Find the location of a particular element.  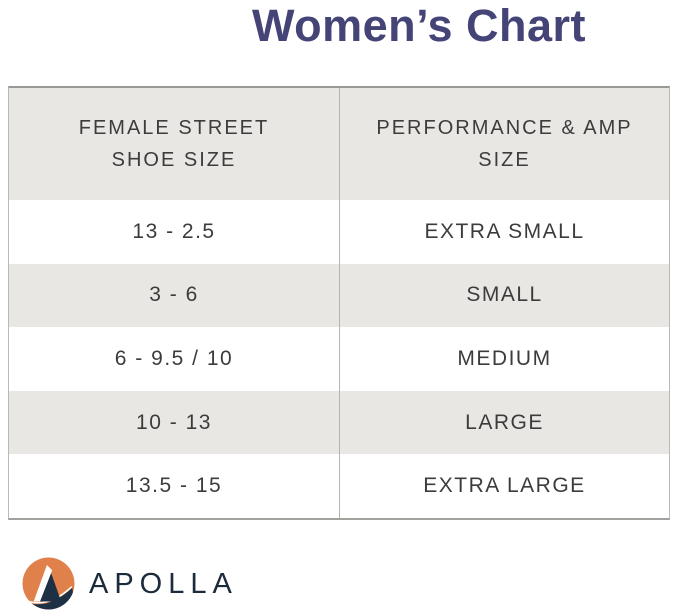

column-header-amp-size-line2: SIZE is located at coordinates (504, 160).